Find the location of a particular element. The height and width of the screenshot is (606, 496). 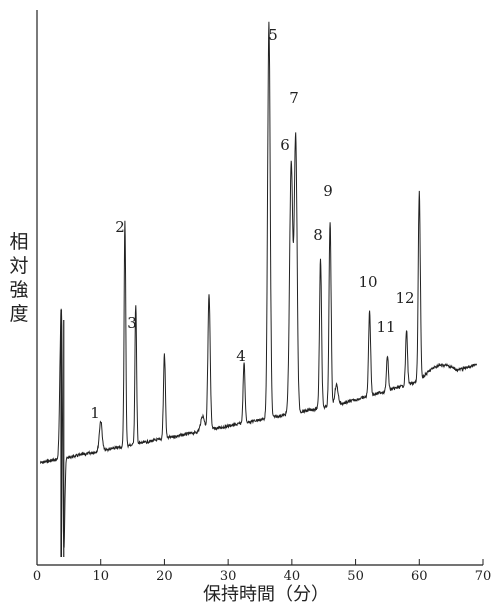

peak-label-11: 11 is located at coordinates (385, 327).